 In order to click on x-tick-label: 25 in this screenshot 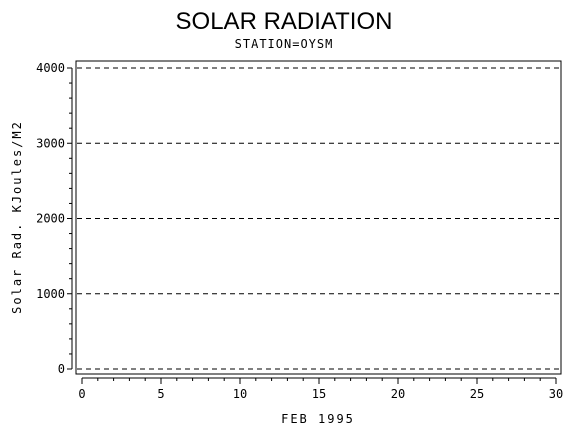, I will do `click(477, 394)`.